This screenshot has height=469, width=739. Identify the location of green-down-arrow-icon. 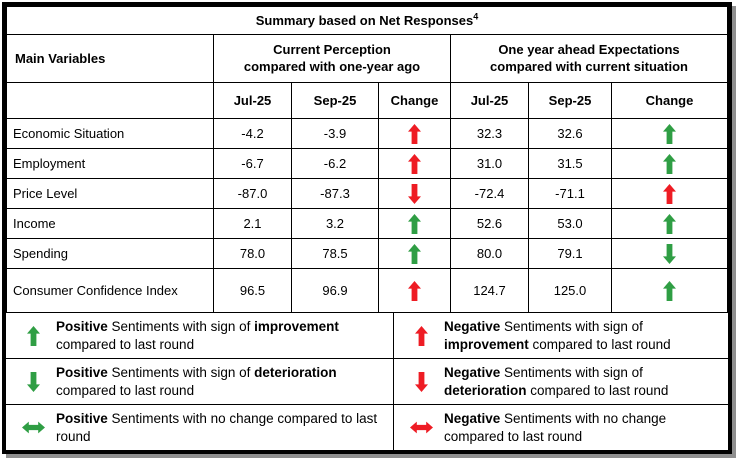
(33, 381).